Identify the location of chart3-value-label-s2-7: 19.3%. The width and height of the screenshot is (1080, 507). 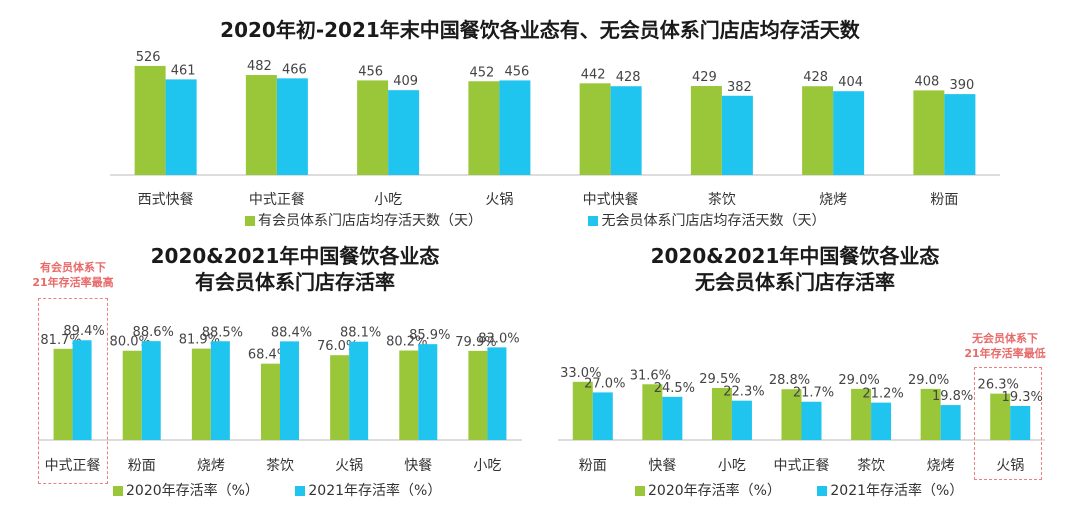
(1022, 397).